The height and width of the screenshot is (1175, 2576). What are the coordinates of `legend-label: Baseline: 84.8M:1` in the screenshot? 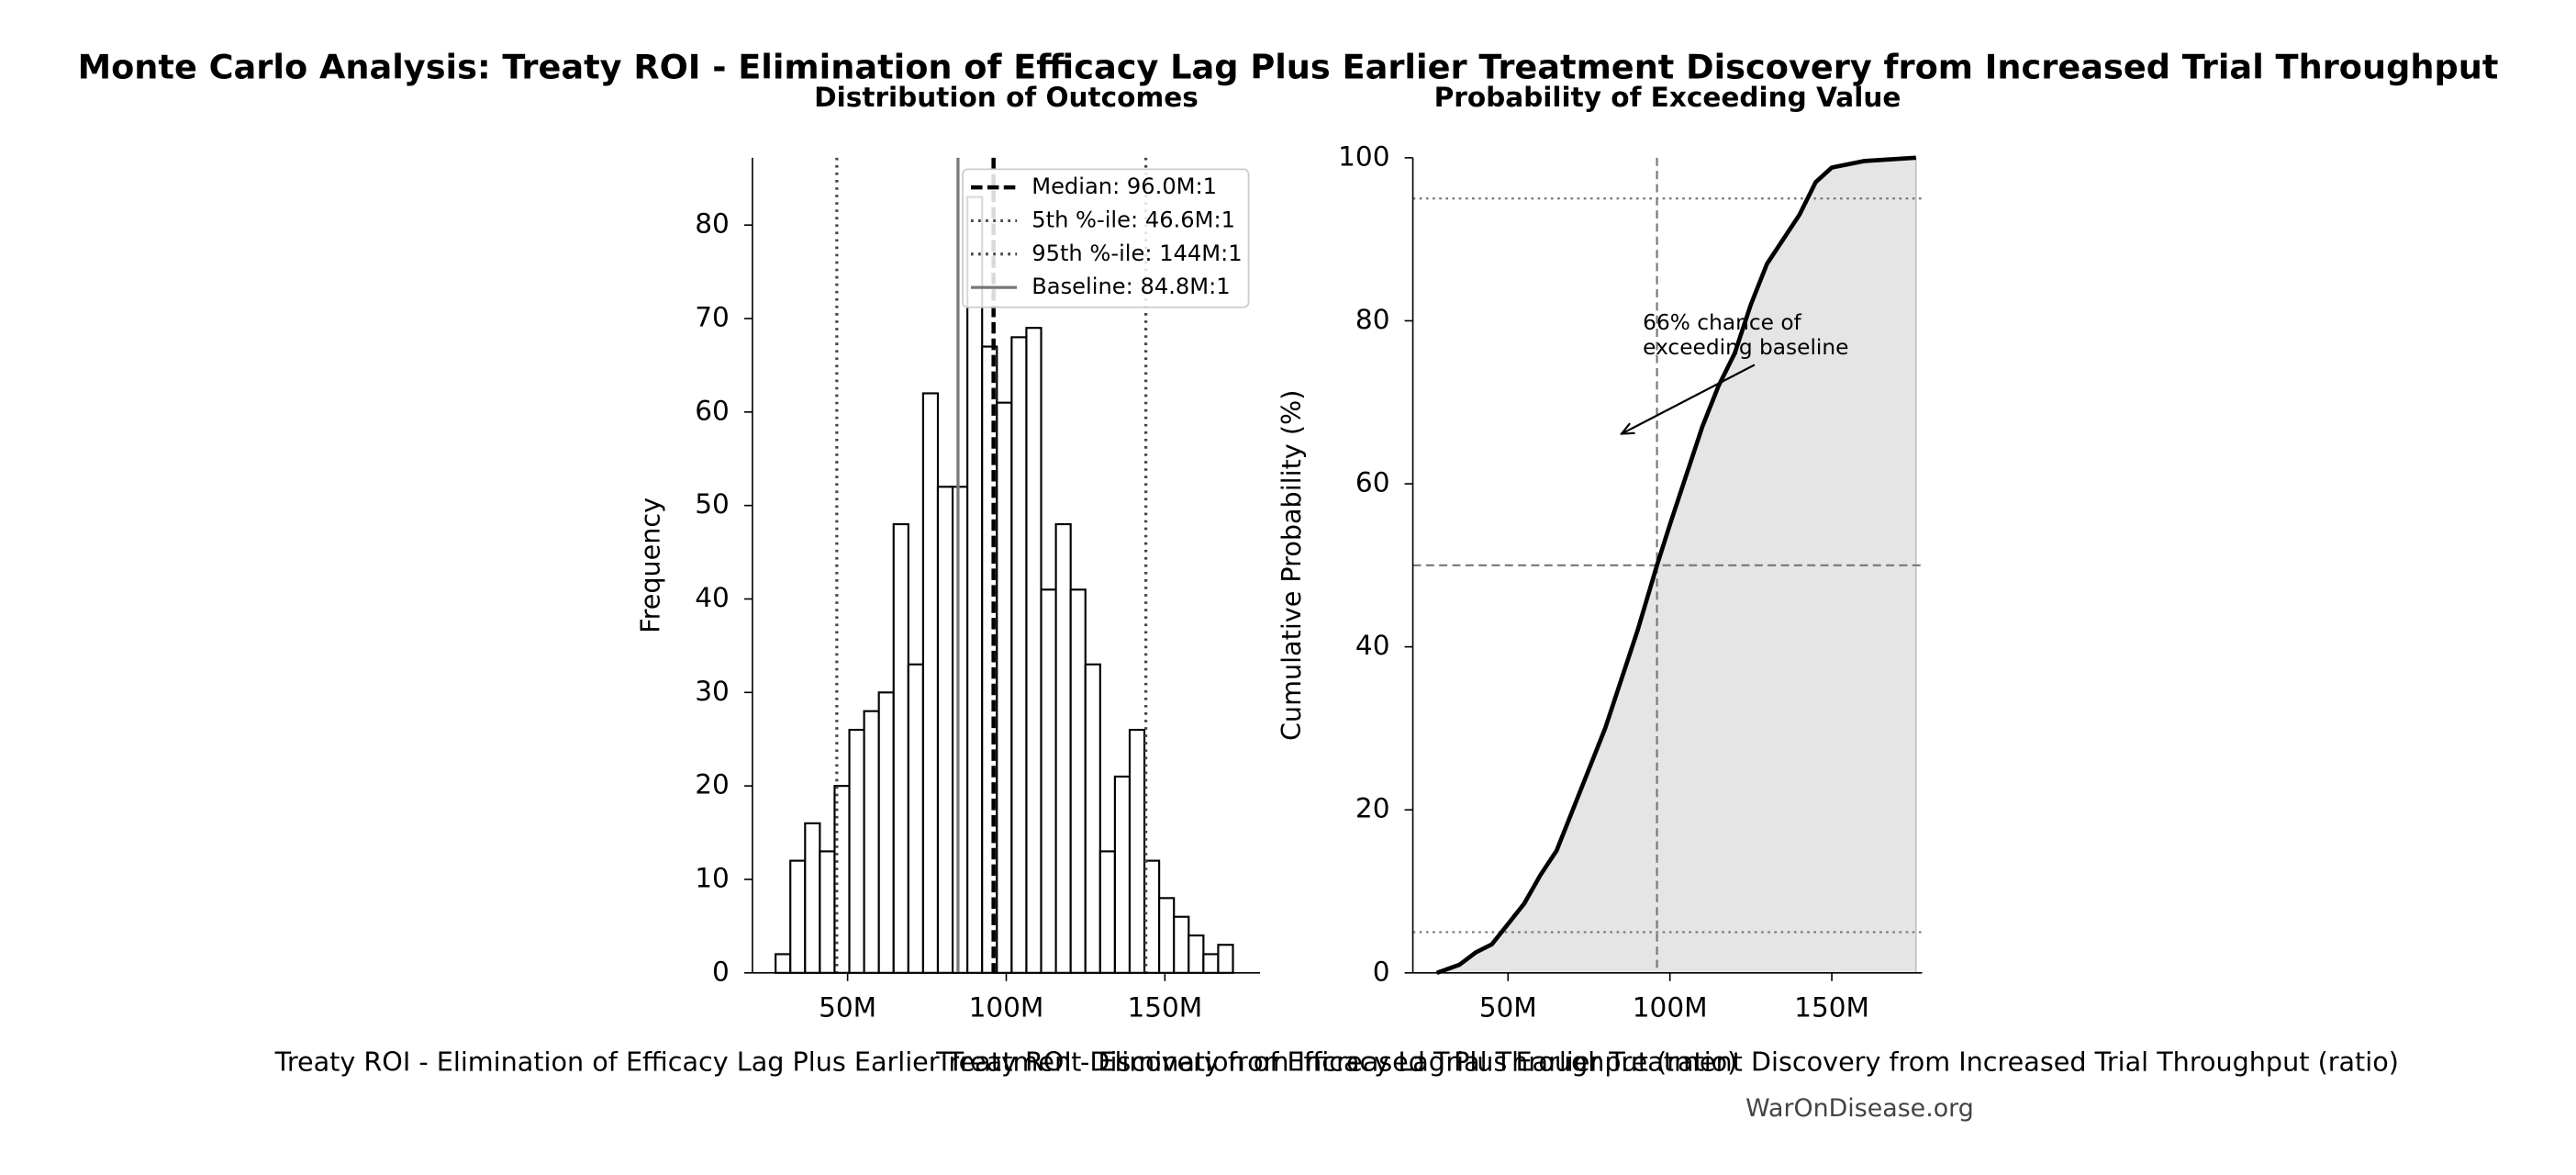 It's located at (1131, 286).